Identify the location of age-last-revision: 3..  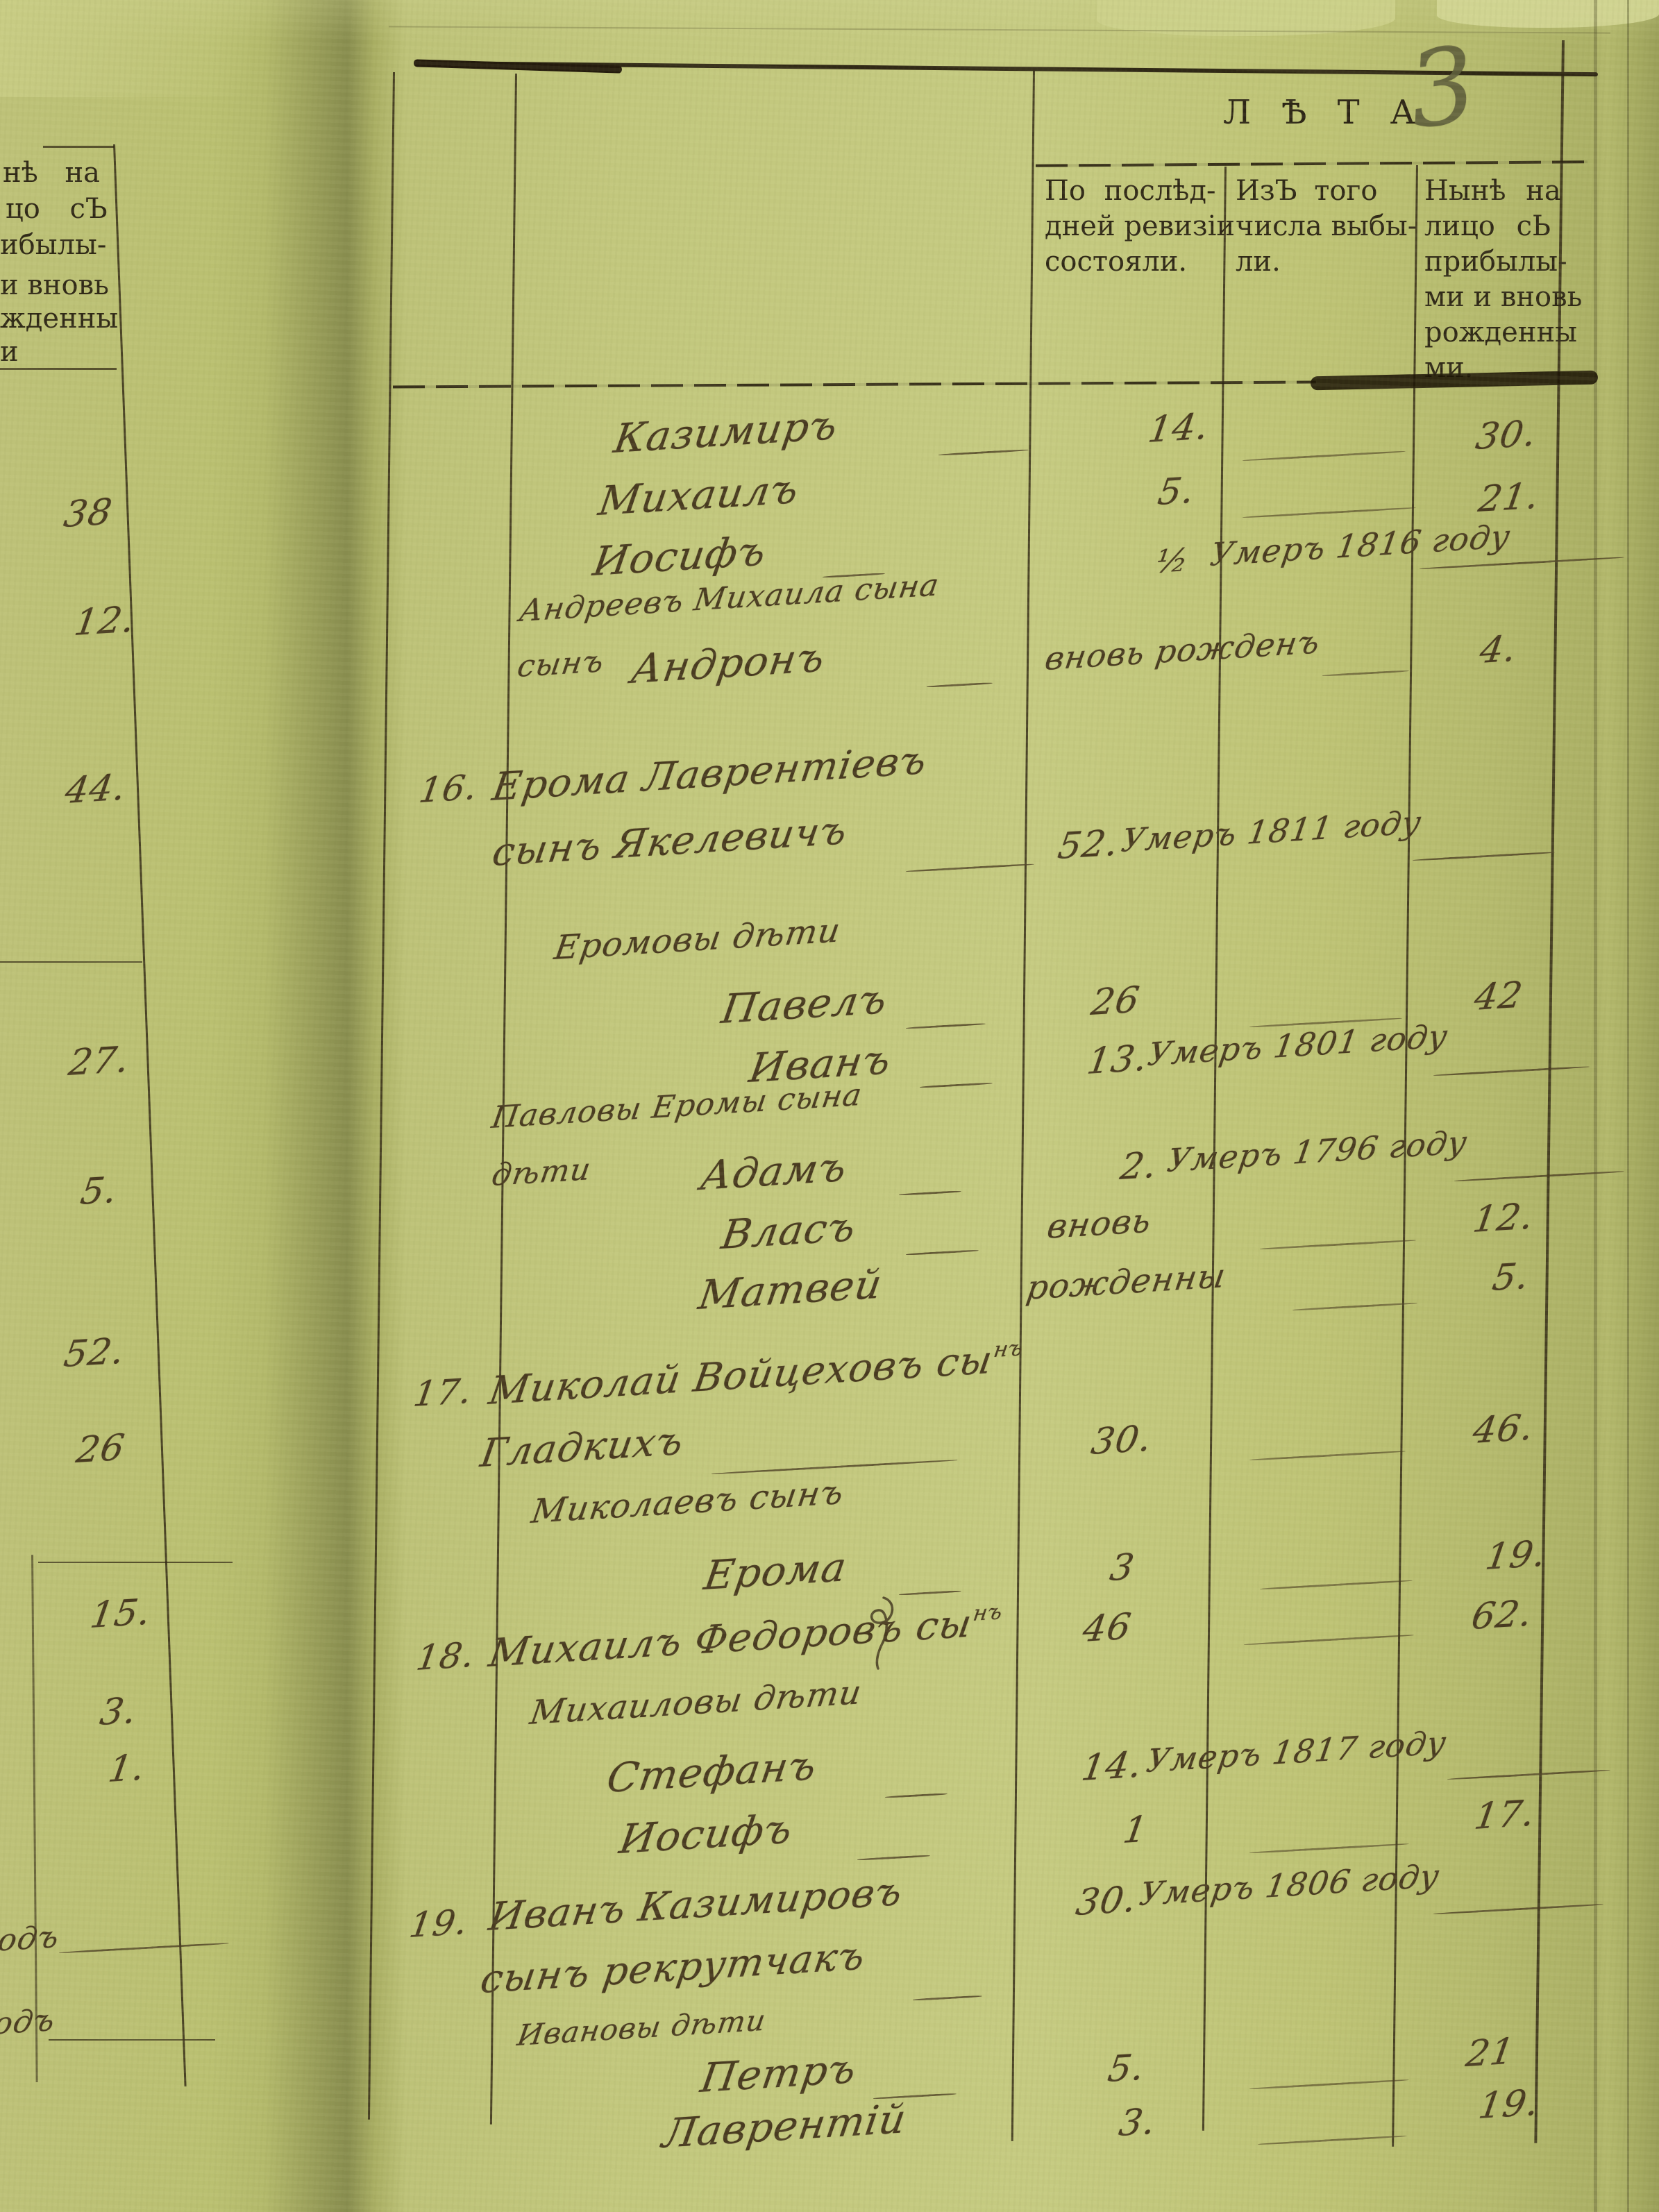
(1137, 2123).